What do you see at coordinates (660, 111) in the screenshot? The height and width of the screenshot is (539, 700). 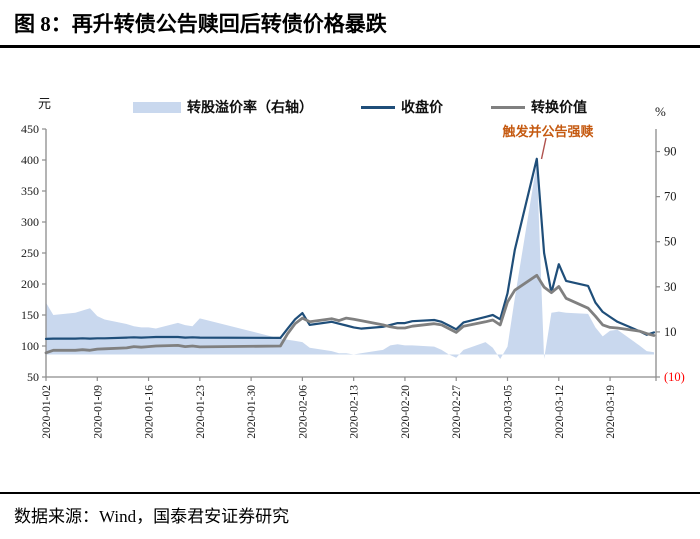 I see `right-axis-unit: %` at bounding box center [660, 111].